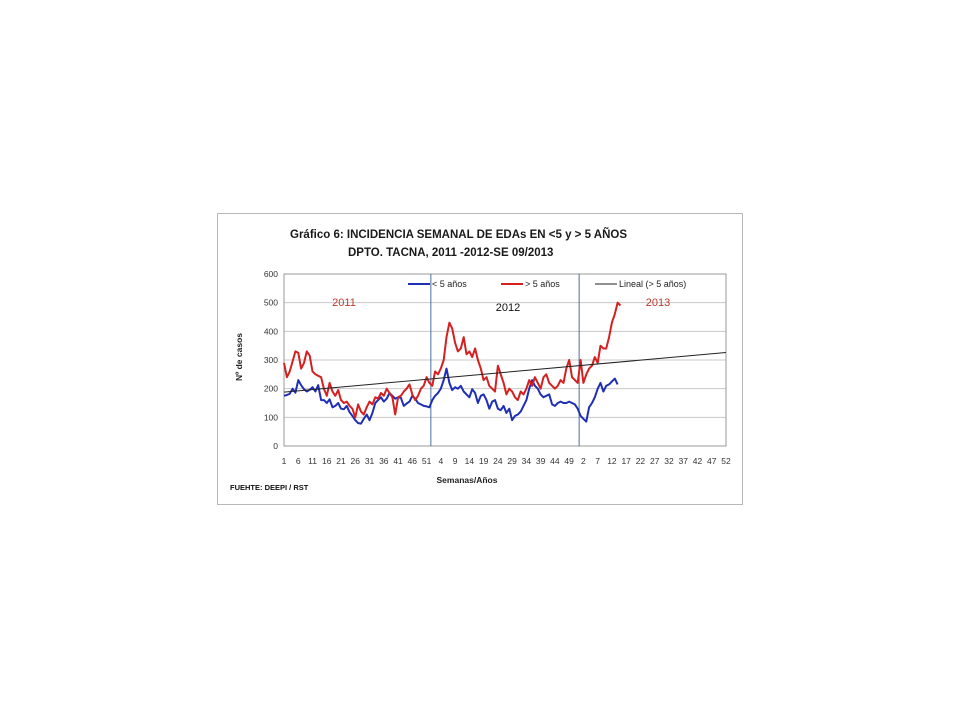  What do you see at coordinates (542, 284) in the screenshot?
I see `legend-label-over5: > 5 años` at bounding box center [542, 284].